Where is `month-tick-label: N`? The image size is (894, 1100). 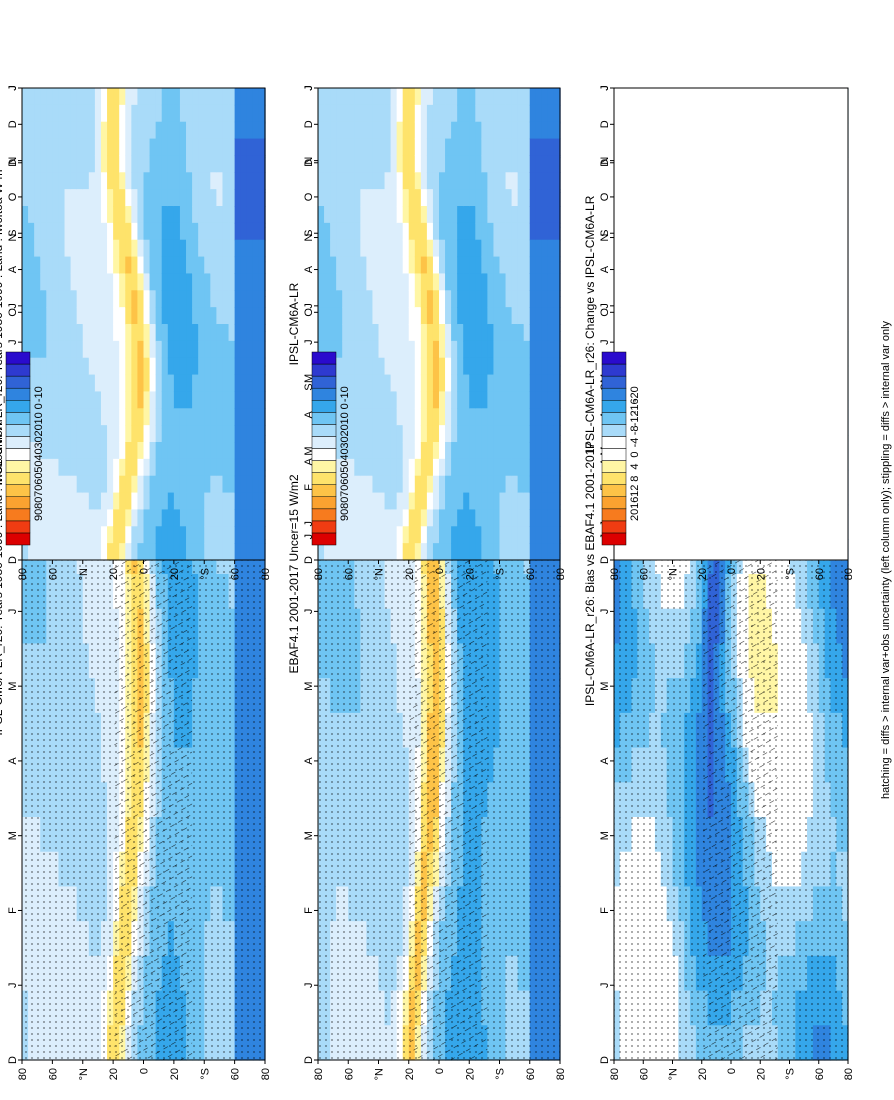
month-tick-label: N is located at coordinates (309, 238).